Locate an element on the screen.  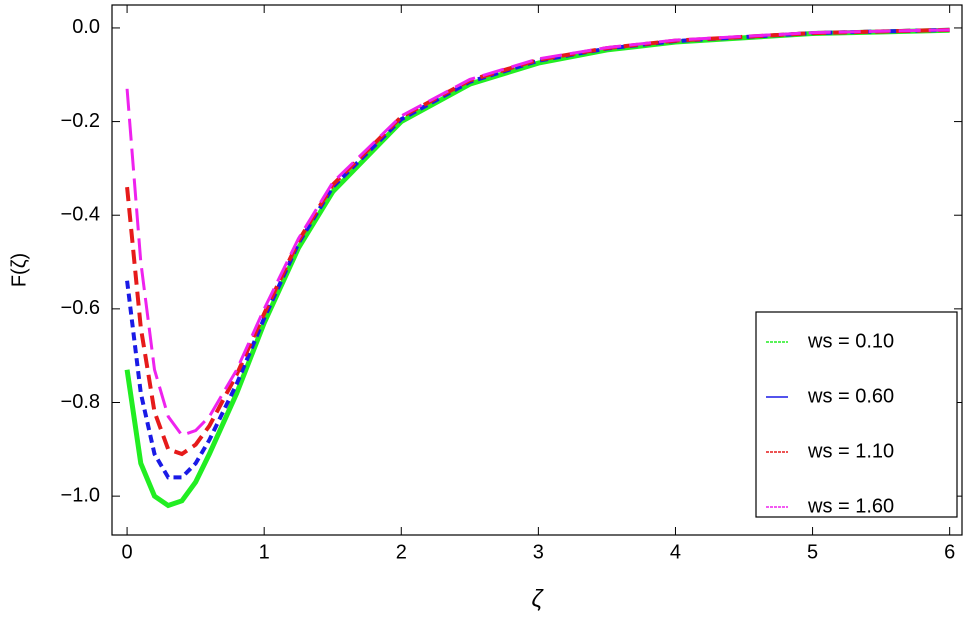
y-tick-label: −0.4 is located at coordinates (80, 215).